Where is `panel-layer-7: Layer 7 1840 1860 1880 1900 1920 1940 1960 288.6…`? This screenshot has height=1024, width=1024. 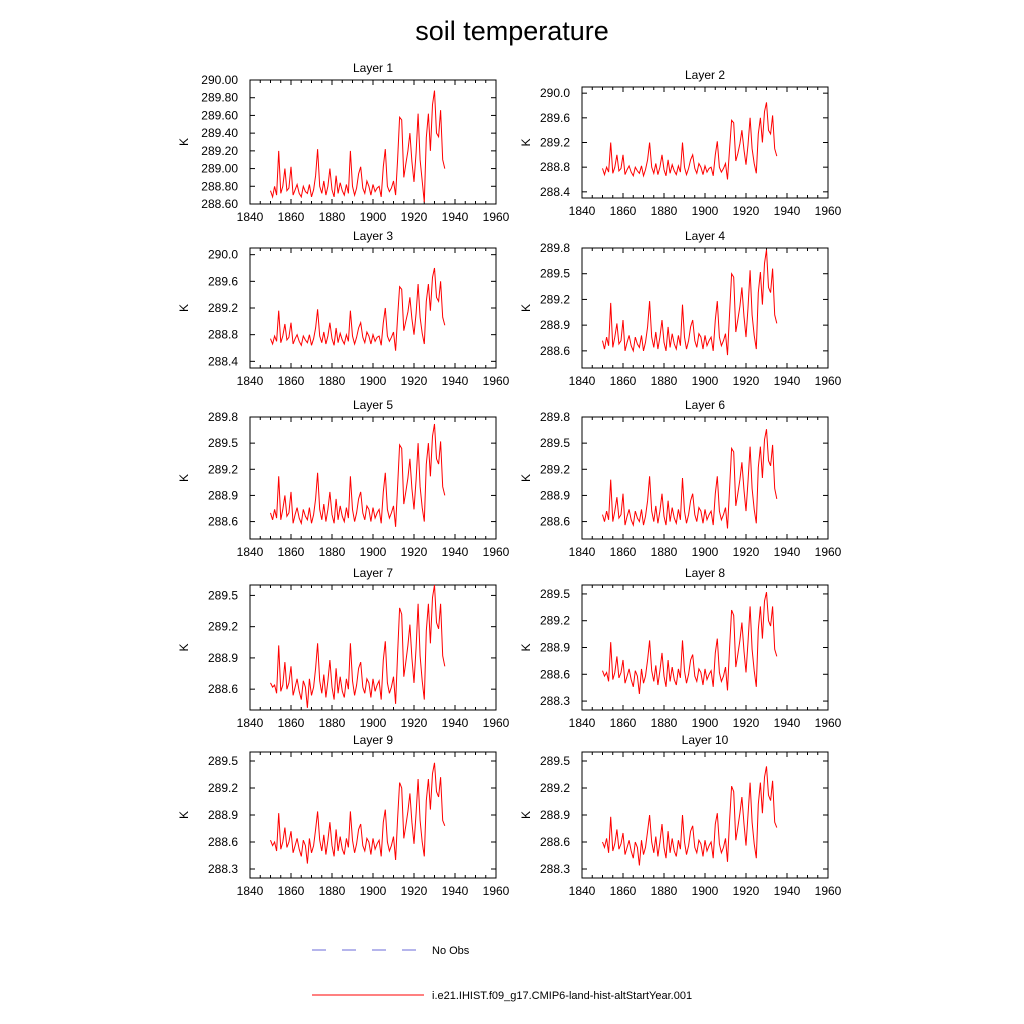
panel-layer-7: Layer 7 1840 1860 1880 1900 1920 1940 1960 288.6… is located at coordinates (343, 648).